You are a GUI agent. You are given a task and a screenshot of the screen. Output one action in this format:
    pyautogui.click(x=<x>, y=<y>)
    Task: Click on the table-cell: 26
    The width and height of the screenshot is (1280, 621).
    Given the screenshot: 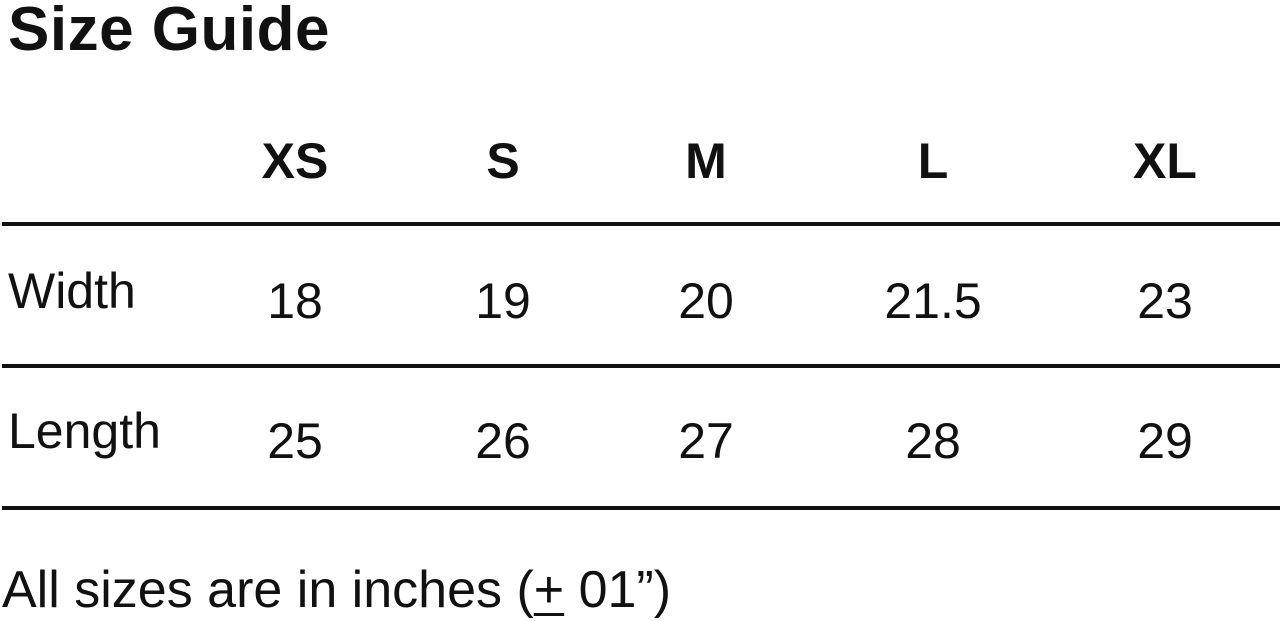 What is the action you would take?
    pyautogui.click(x=503, y=441)
    